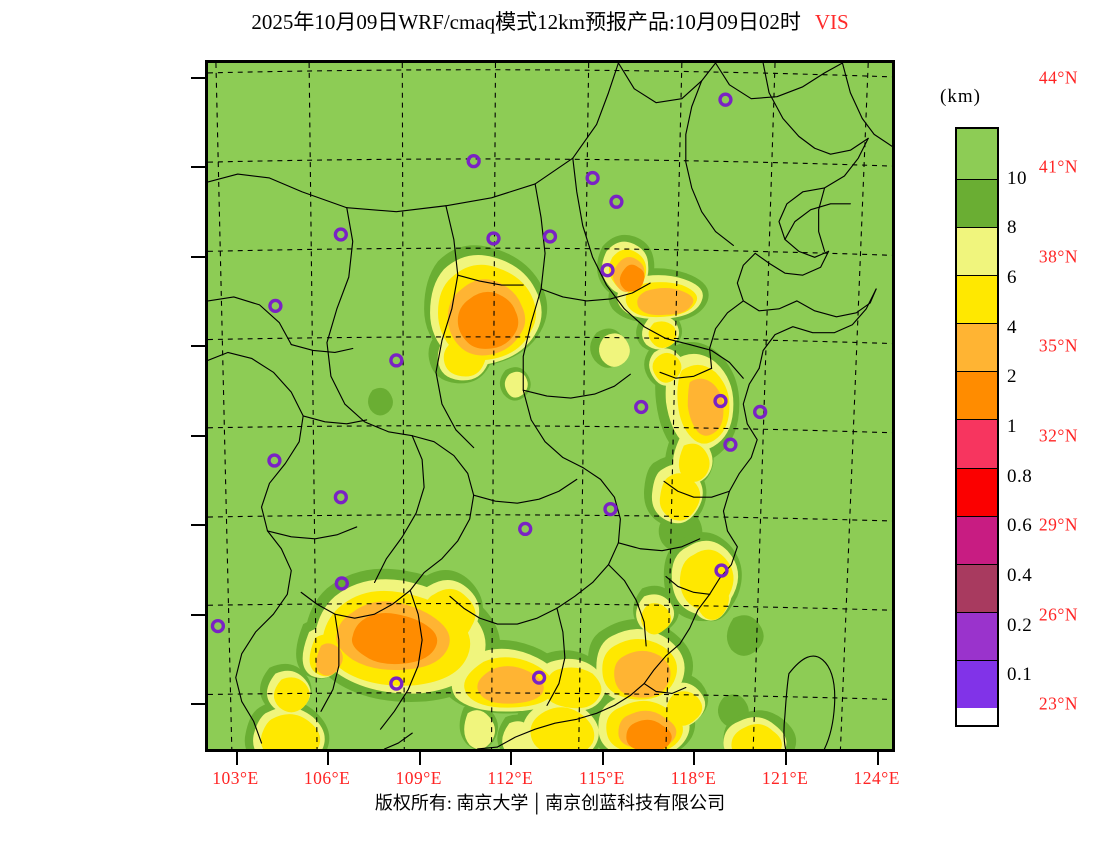 This screenshot has width=1100, height=850. What do you see at coordinates (1058, 345) in the screenshot?
I see `y-tick-label-35: 35°N` at bounding box center [1058, 345].